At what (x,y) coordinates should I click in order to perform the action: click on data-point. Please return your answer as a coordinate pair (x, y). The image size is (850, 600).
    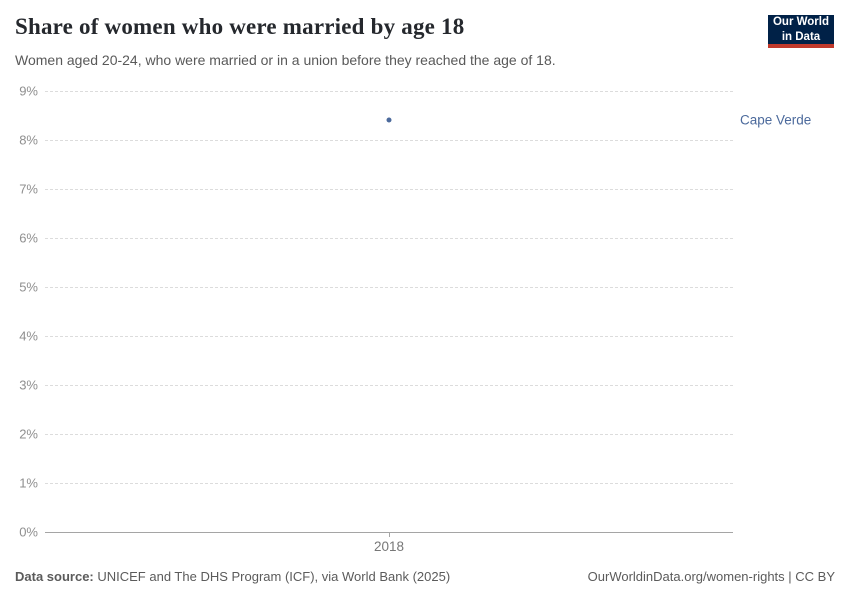
    Looking at the image, I should click on (389, 120).